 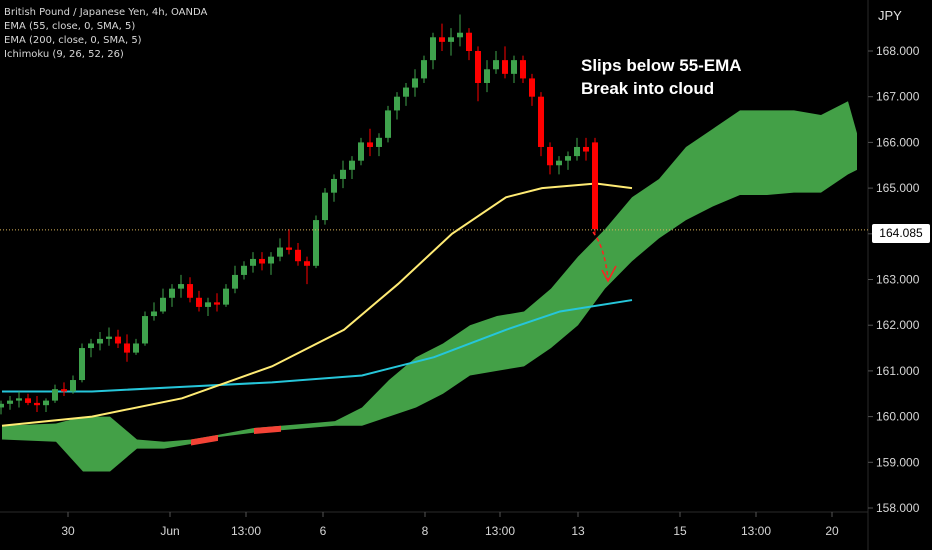 What do you see at coordinates (425, 531) in the screenshot?
I see `x-tick-label: 8` at bounding box center [425, 531].